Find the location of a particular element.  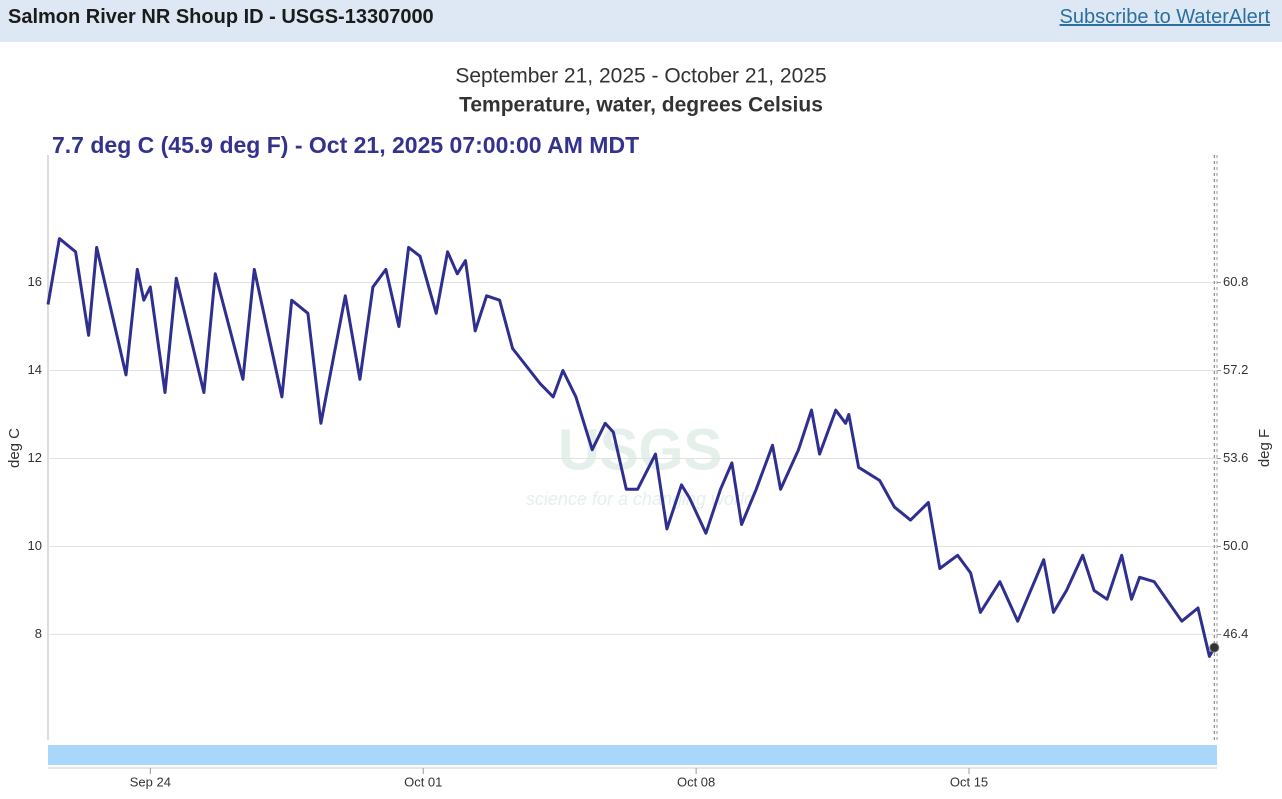

y2-axis-label: deg F is located at coordinates (1264, 448).